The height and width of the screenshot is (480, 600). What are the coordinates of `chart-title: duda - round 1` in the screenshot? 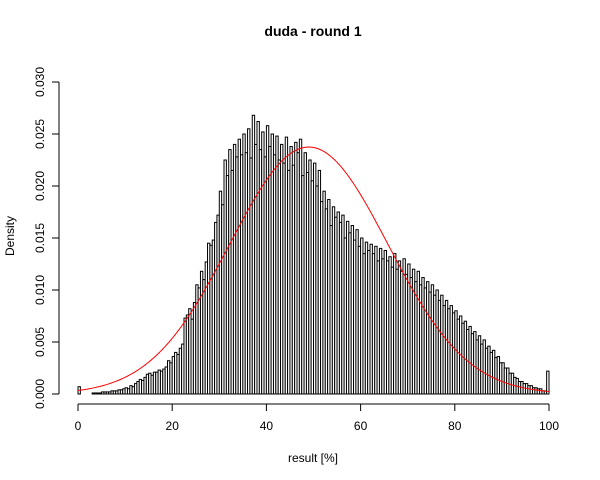 It's located at (312, 31).